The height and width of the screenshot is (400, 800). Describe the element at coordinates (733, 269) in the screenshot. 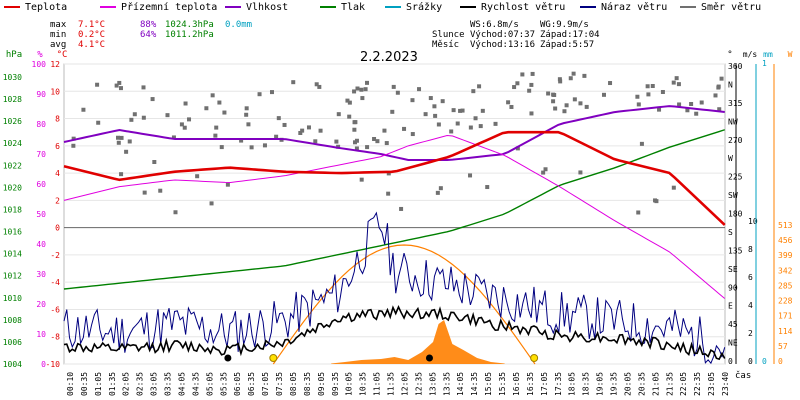

I see `tick-label-deg: SE` at that location.